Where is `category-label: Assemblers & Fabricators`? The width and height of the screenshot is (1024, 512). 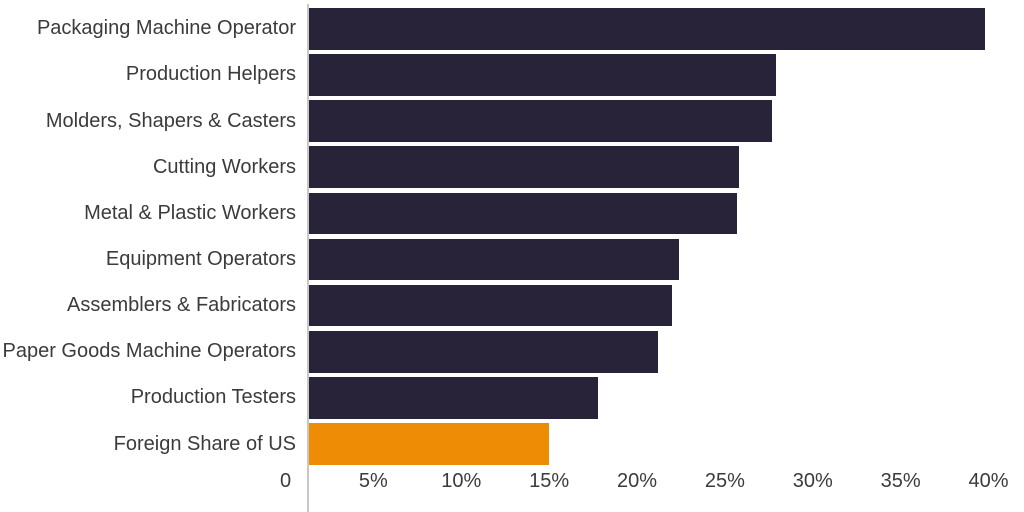 category-label: Assemblers & Fabricators is located at coordinates (181, 305).